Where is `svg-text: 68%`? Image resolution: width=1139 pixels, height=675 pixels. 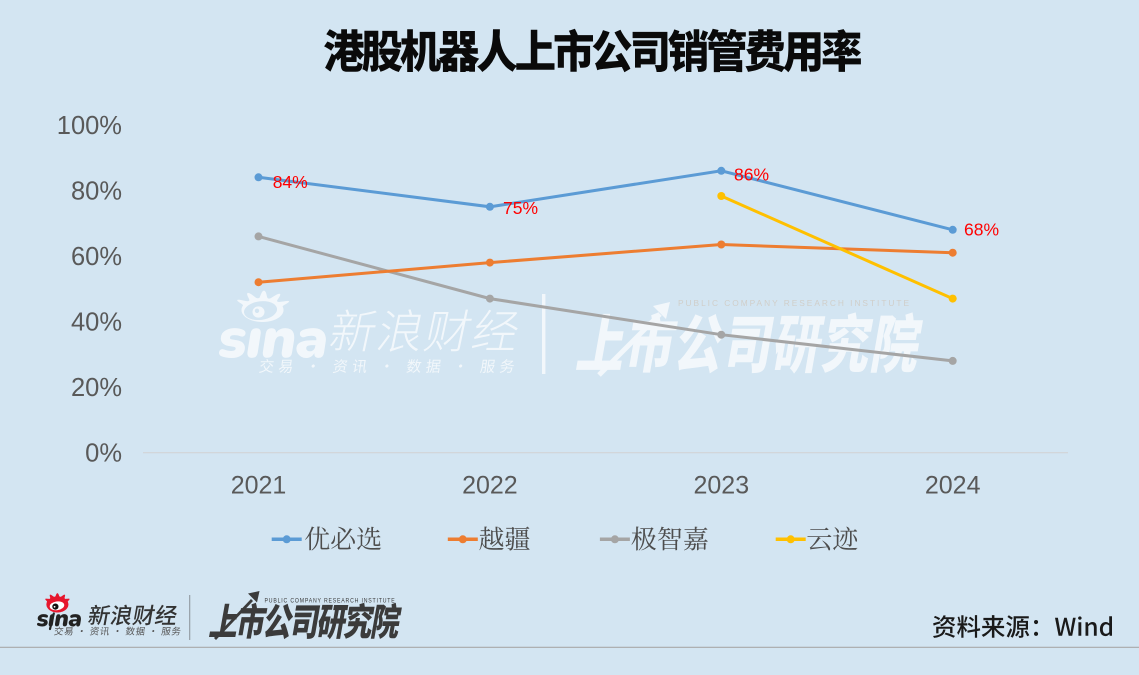
svg-text: 68% is located at coordinates (981, 230).